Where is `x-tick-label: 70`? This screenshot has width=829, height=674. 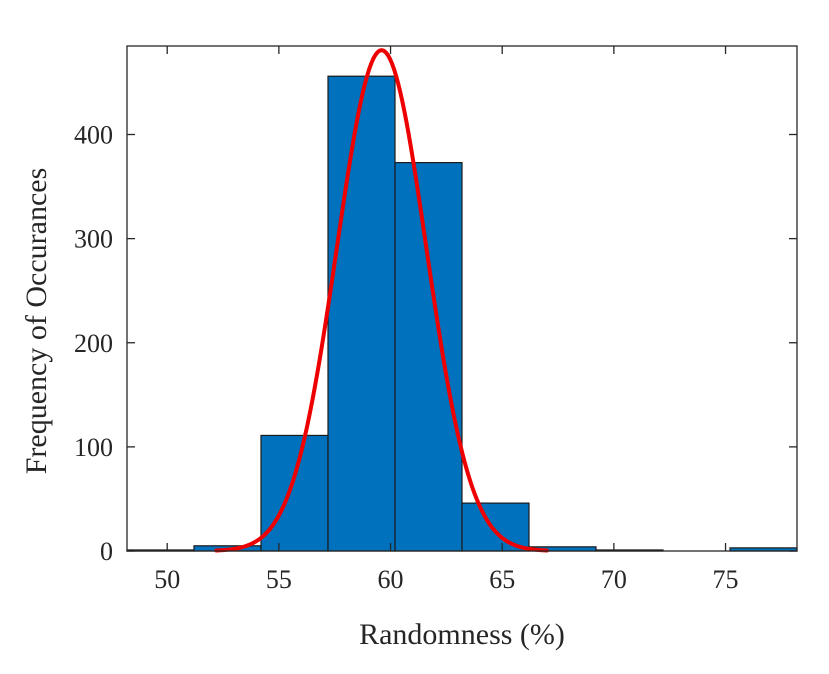 x-tick-label: 70 is located at coordinates (614, 579).